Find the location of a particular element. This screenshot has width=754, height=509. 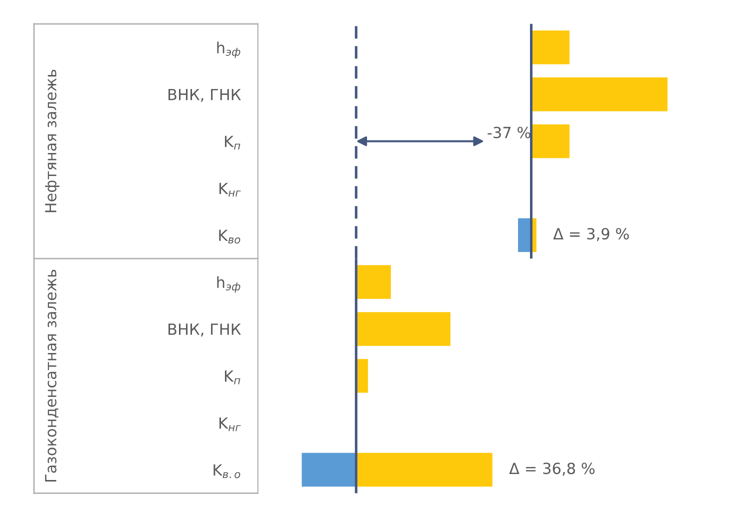

y-tick-label: K$_{в.о}$ is located at coordinates (227, 471).